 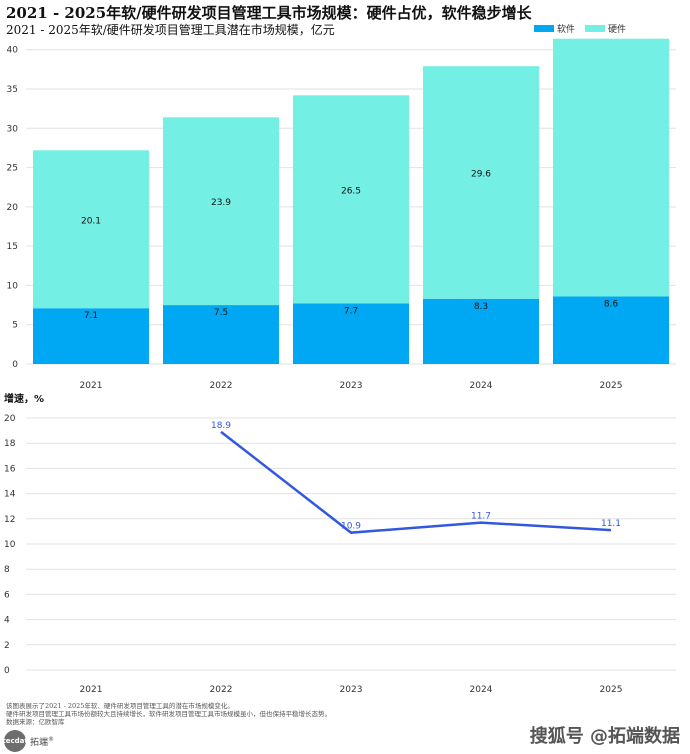 What do you see at coordinates (351, 191) in the screenshot?
I see `data-label: 26.5` at bounding box center [351, 191].